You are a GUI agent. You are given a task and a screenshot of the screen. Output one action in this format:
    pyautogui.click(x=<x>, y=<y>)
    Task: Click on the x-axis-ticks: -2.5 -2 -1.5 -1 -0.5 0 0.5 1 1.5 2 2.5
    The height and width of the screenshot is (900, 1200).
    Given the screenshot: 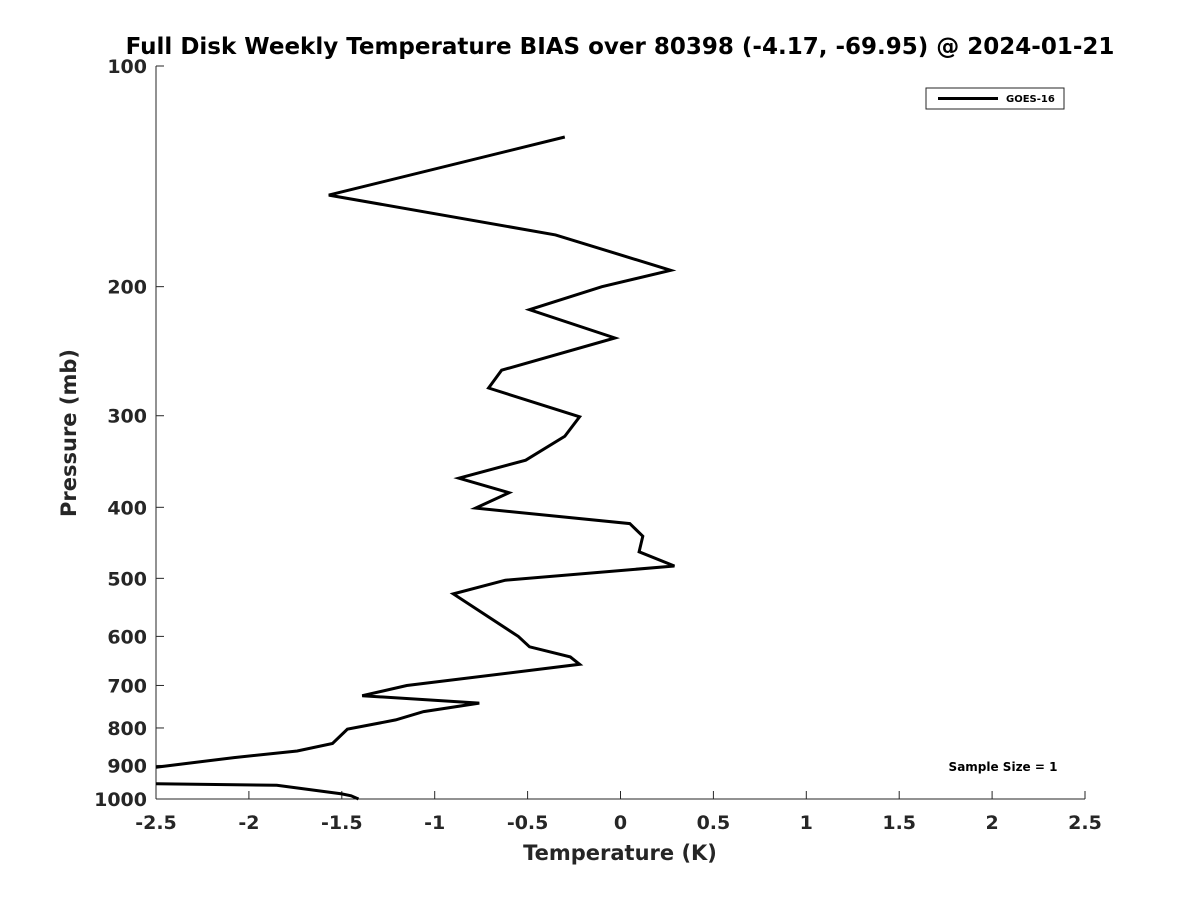 What is the action you would take?
    pyautogui.click(x=618, y=812)
    